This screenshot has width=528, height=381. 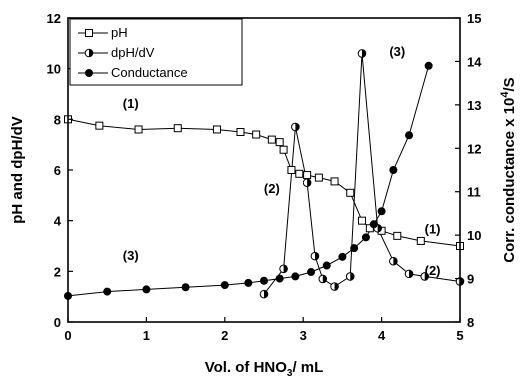 I want to click on y2-tick-label: 11, so click(x=474, y=192).